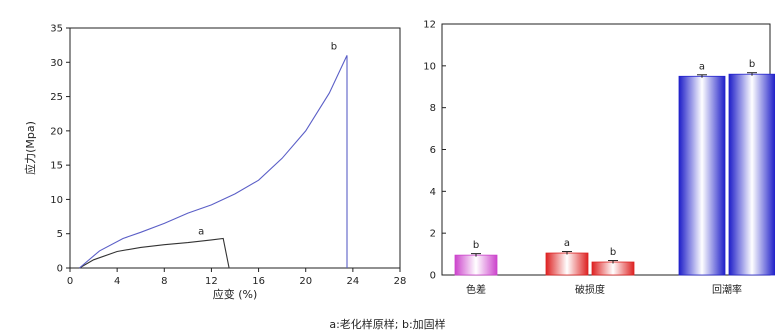  What do you see at coordinates (433, 276) in the screenshot?
I see `bar-y-tick-label: 0` at bounding box center [433, 276].